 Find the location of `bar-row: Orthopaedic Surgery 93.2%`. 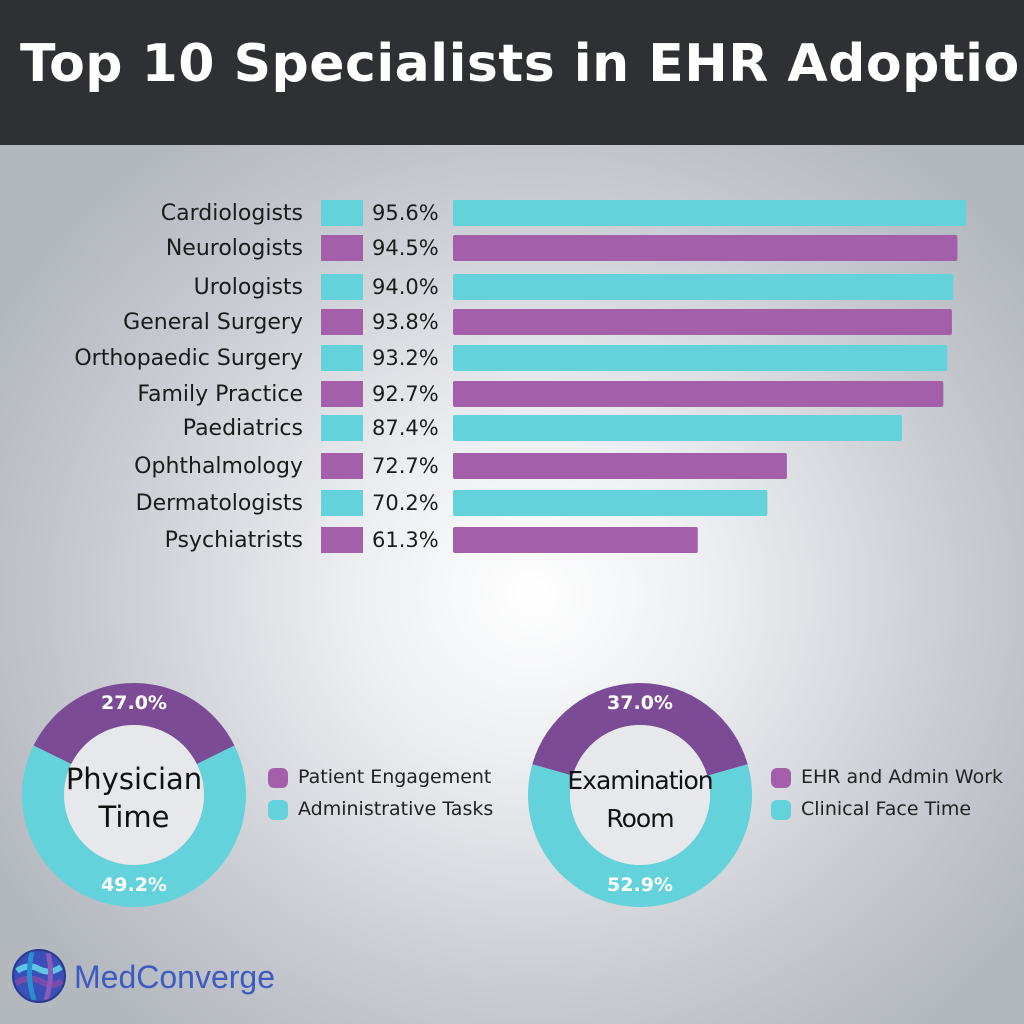

bar-row: Orthopaedic Surgery 93.2% is located at coordinates (511, 358).